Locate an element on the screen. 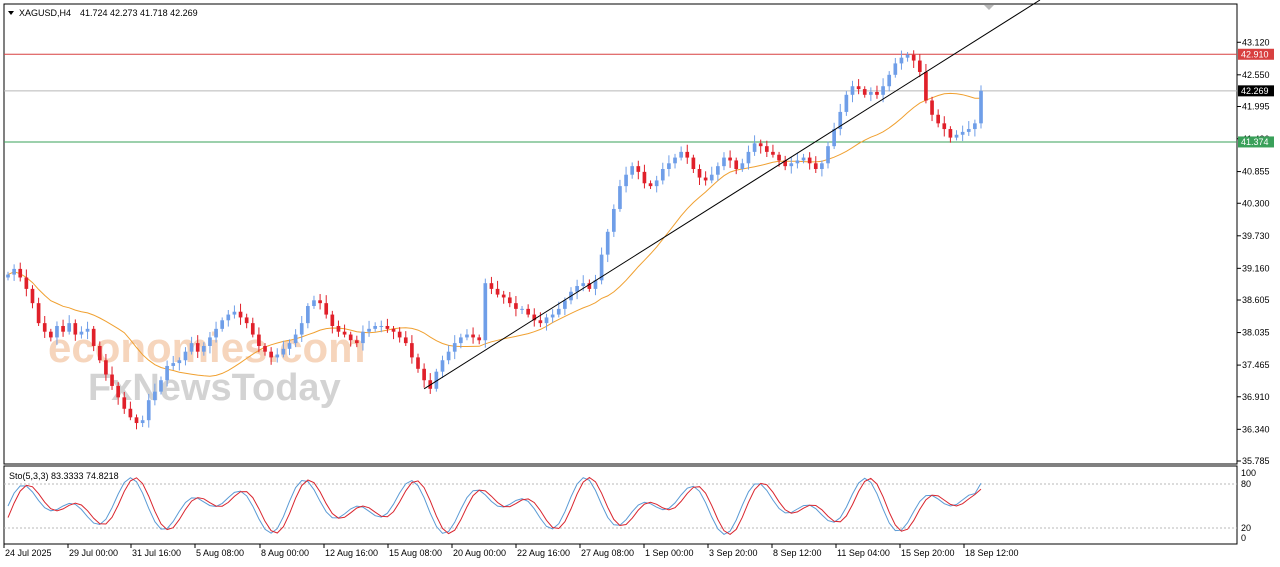 The height and width of the screenshot is (567, 1280). symbol-dropdown-icon is located at coordinates (11, 13).